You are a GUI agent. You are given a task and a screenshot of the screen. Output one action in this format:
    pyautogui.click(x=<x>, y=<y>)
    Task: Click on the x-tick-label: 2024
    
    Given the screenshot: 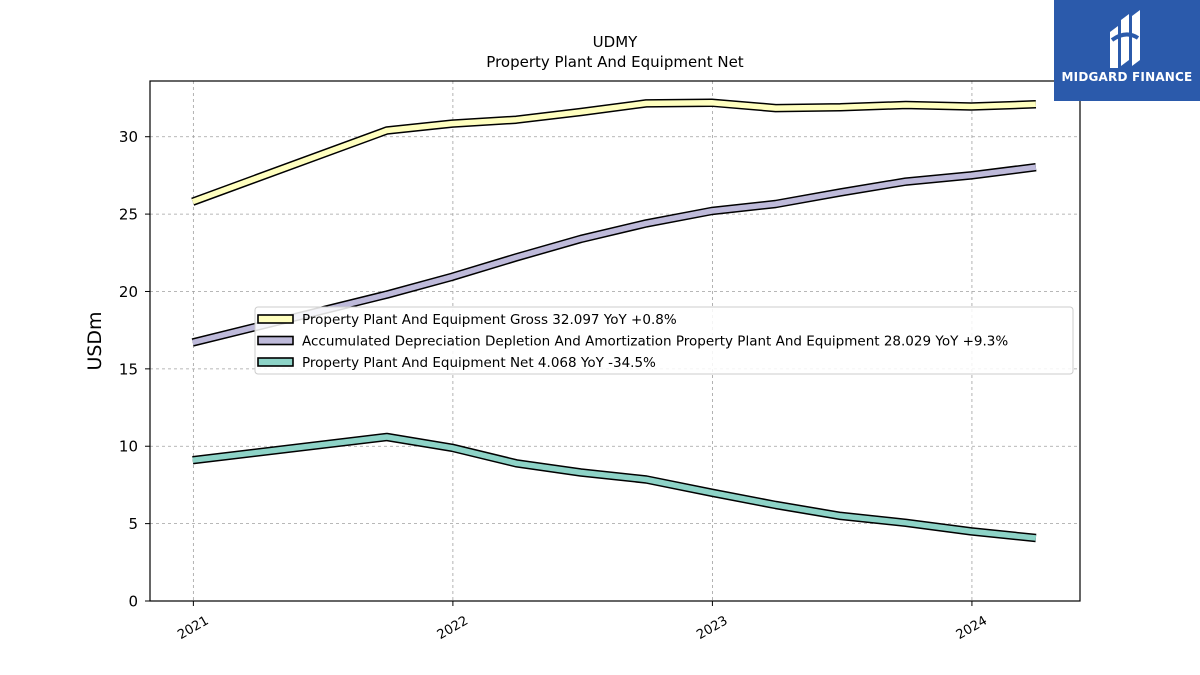 What is the action you would take?
    pyautogui.click(x=972, y=628)
    